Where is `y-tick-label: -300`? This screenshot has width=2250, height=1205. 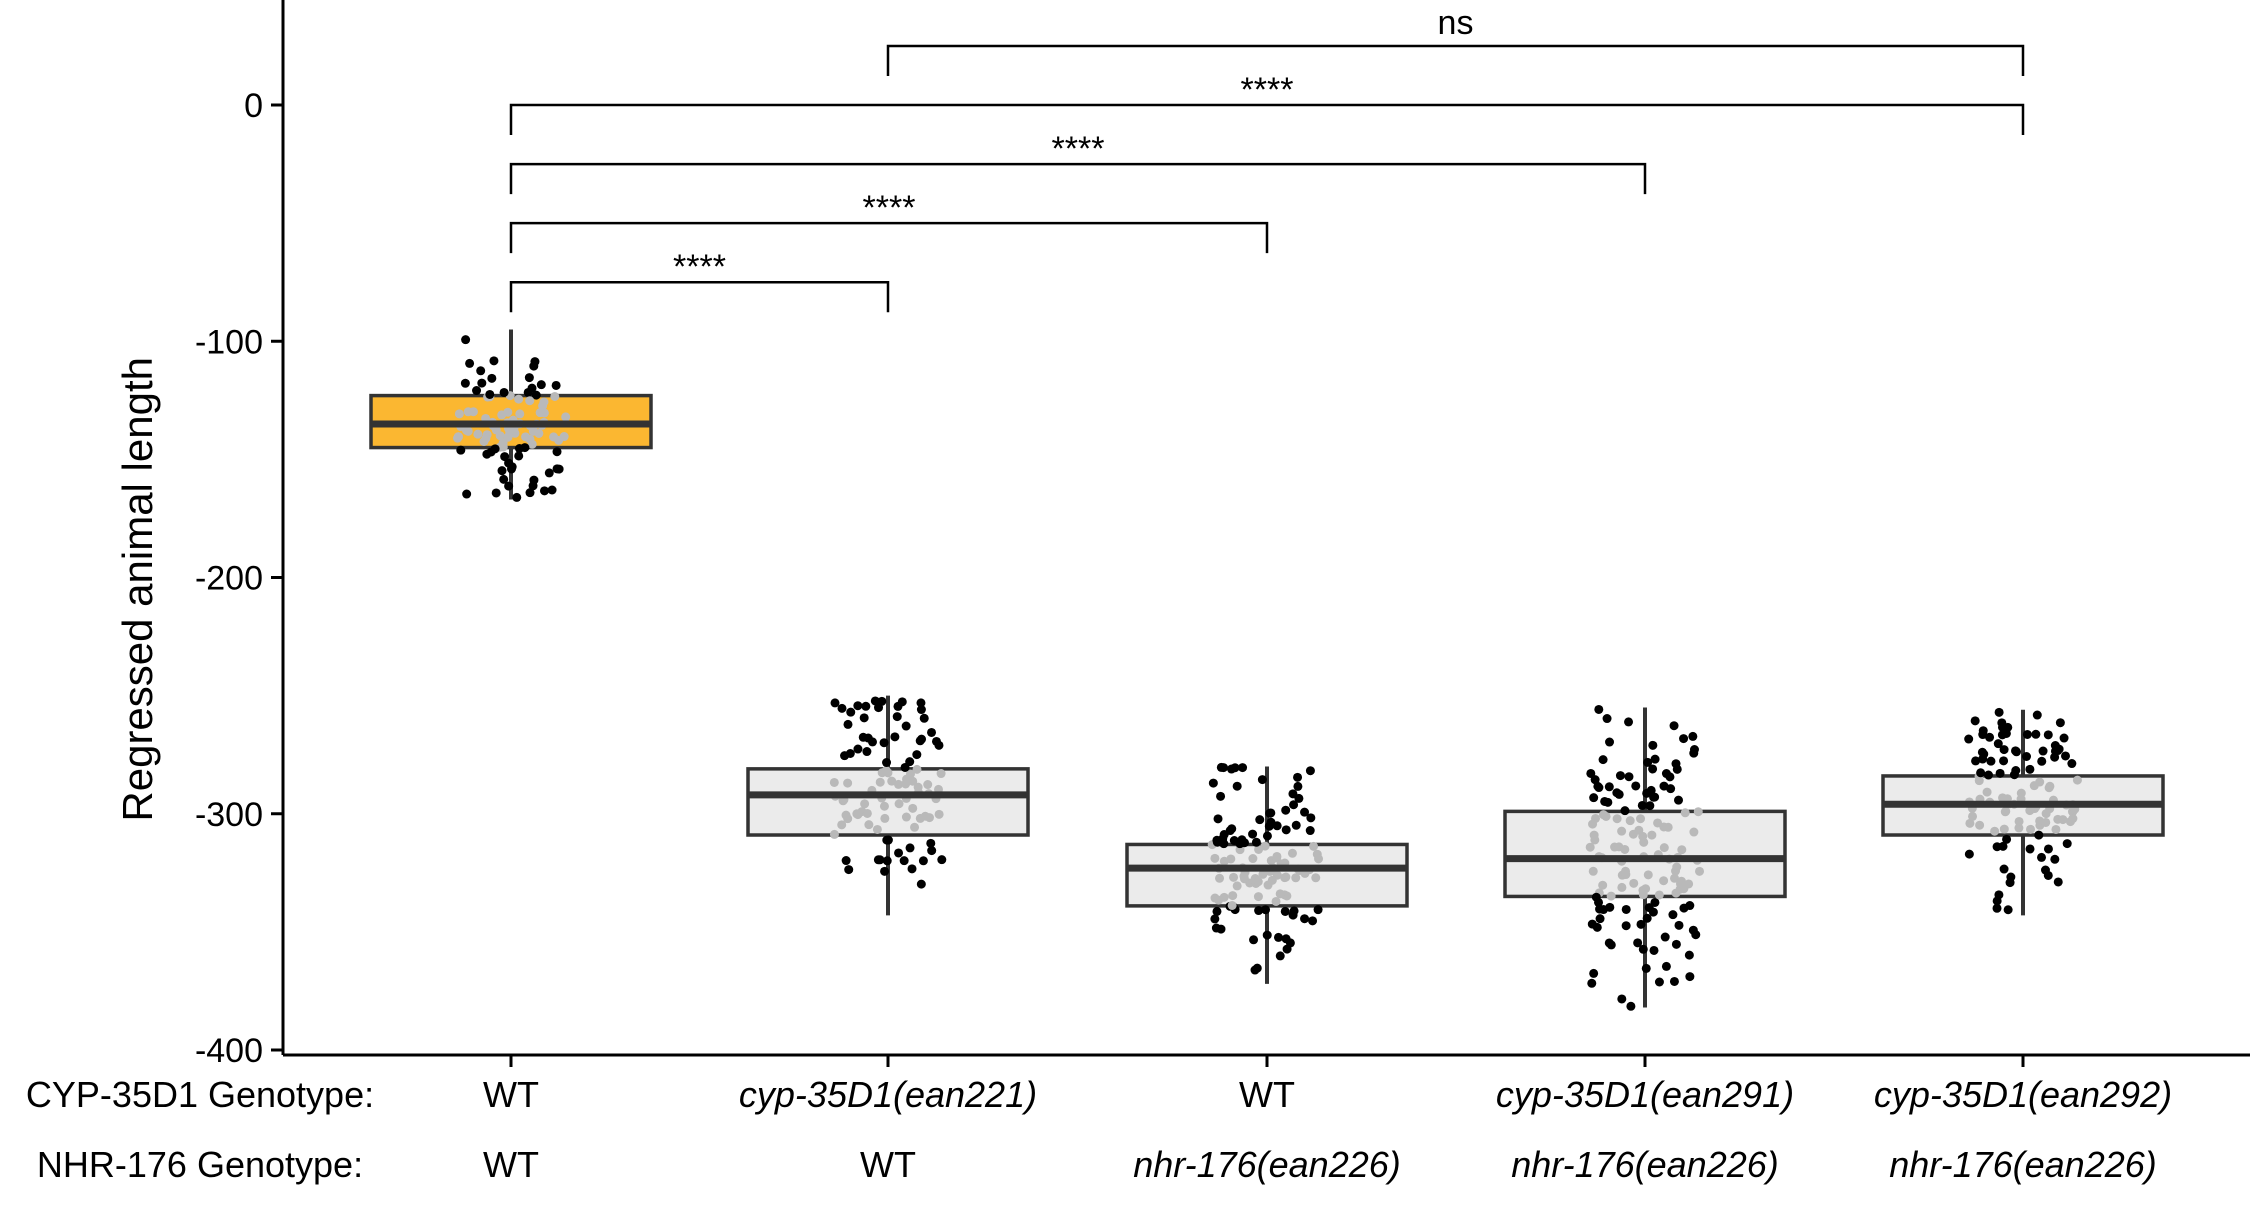
y-tick-label: -300 is located at coordinates (229, 815).